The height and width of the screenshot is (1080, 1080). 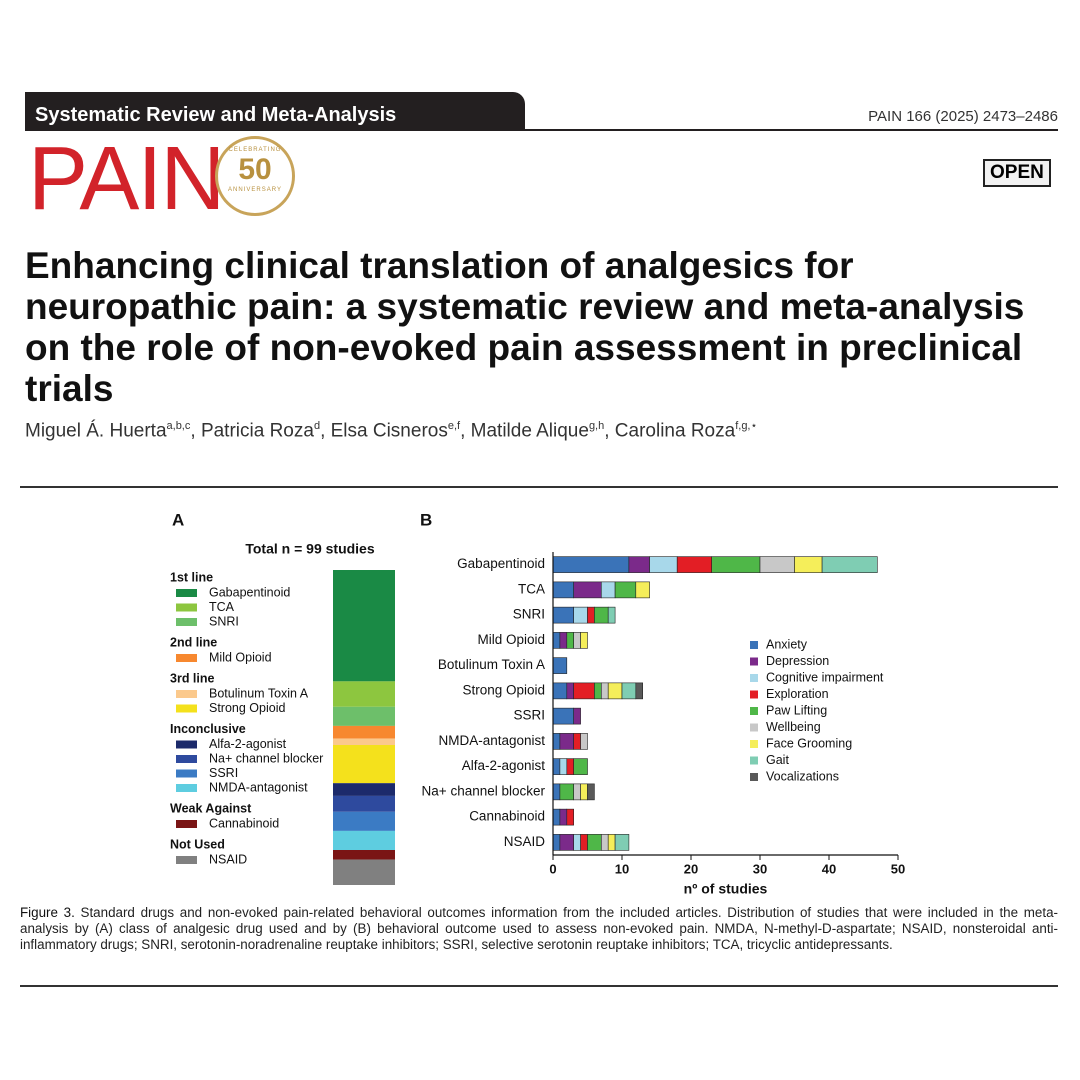 I want to click on author-name: Patricia Roza, so click(x=257, y=431).